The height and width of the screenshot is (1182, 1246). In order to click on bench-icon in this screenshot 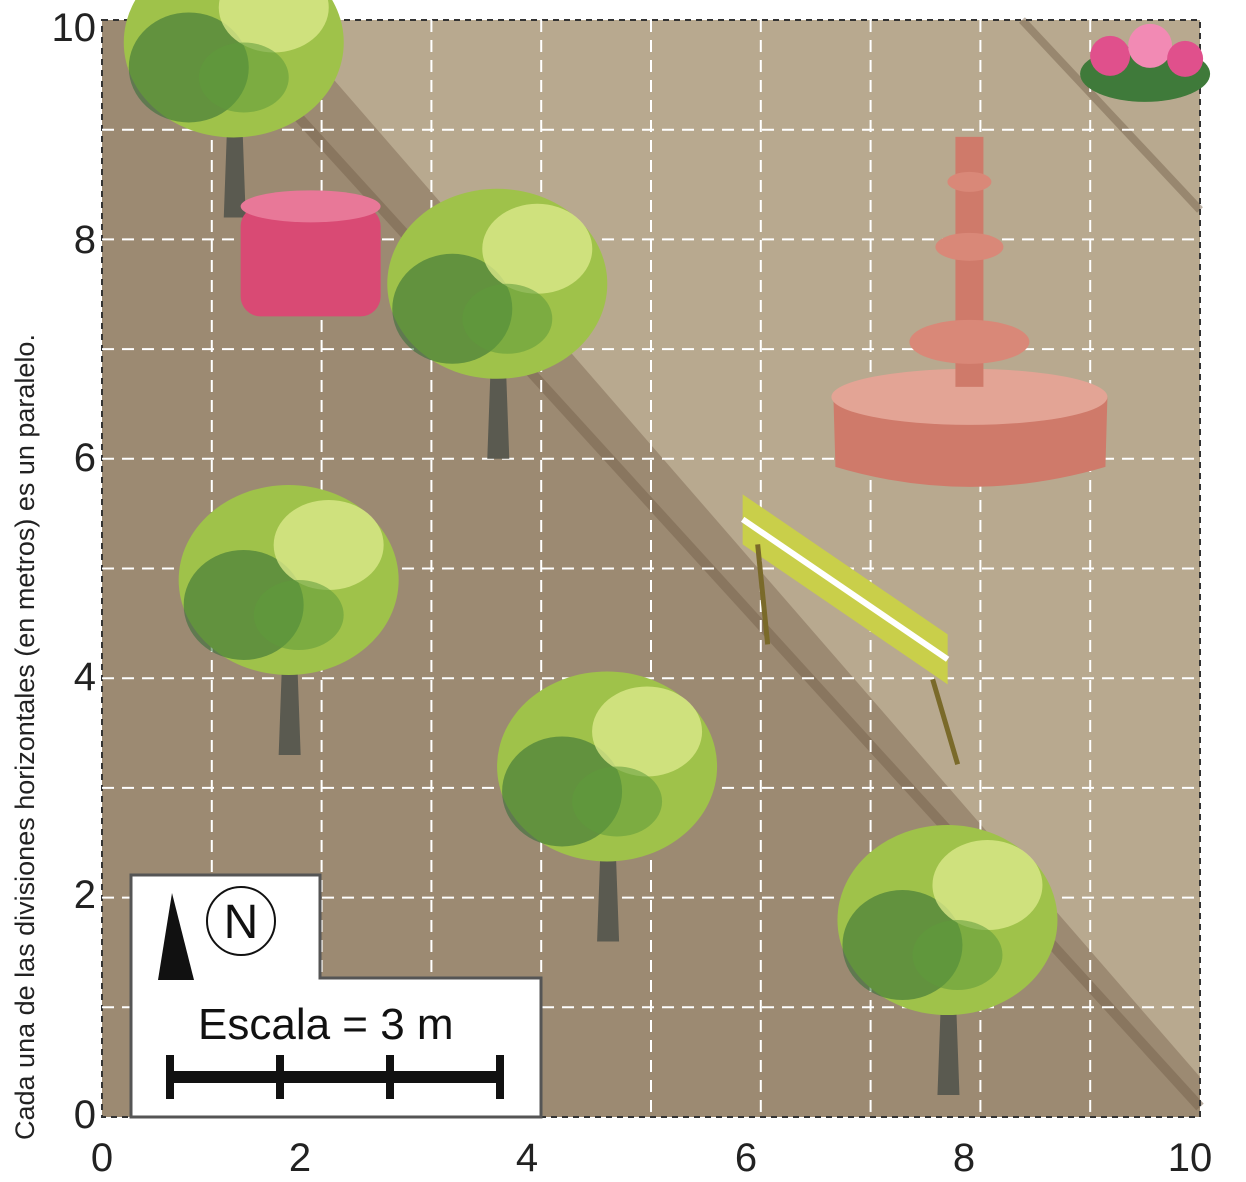, I will do `click(850, 630)`.